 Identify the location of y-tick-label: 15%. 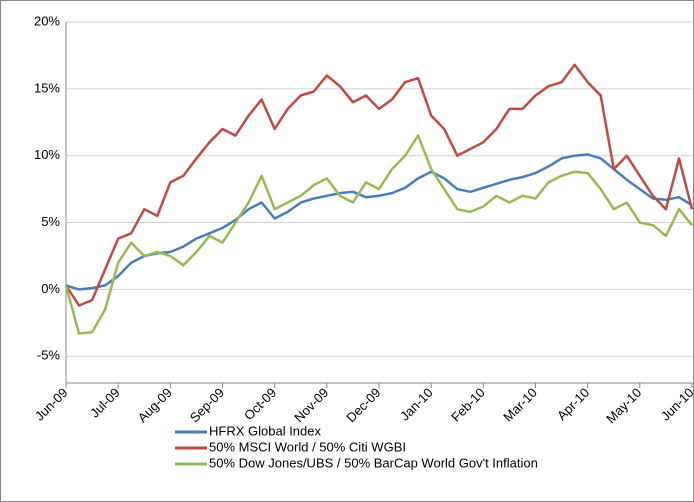
(47, 87).